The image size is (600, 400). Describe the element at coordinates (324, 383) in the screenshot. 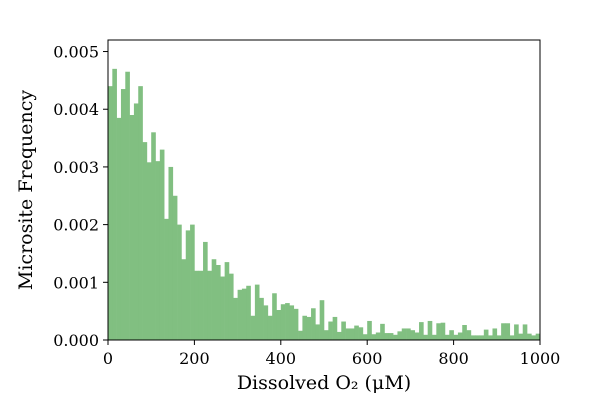

I see `x-axis-label: Dissolved O₂ (μM)` at that location.